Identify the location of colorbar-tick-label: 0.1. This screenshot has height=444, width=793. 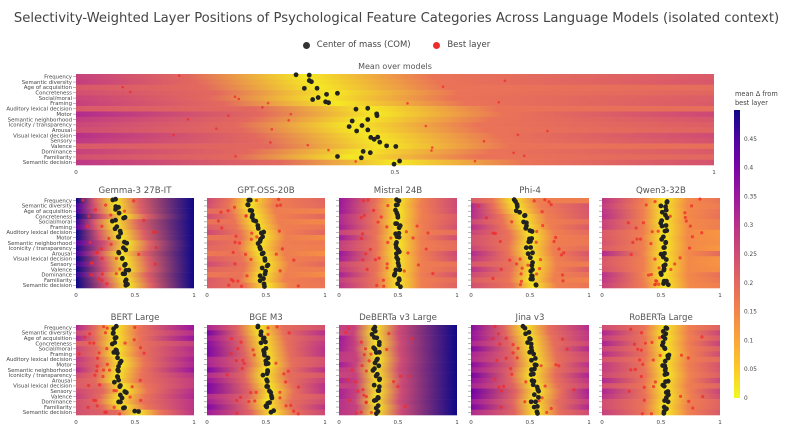
(749, 341).